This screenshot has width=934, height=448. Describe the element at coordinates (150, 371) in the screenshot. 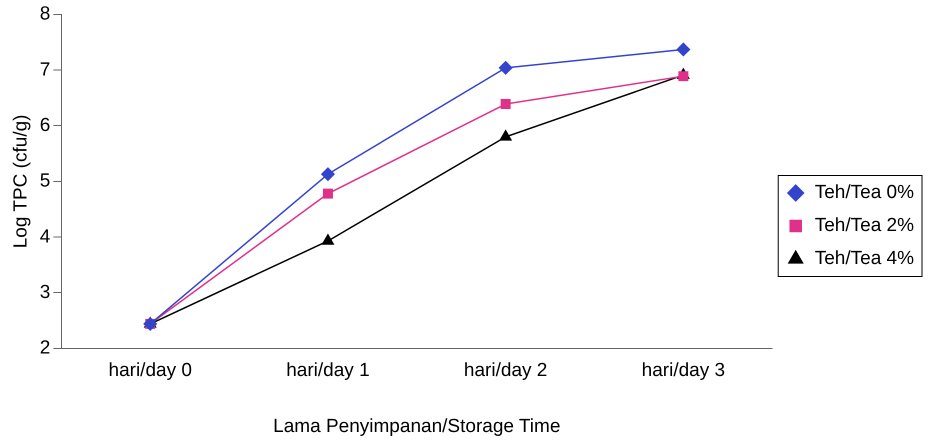

I see `x-tick-label: hari/day 0` at that location.